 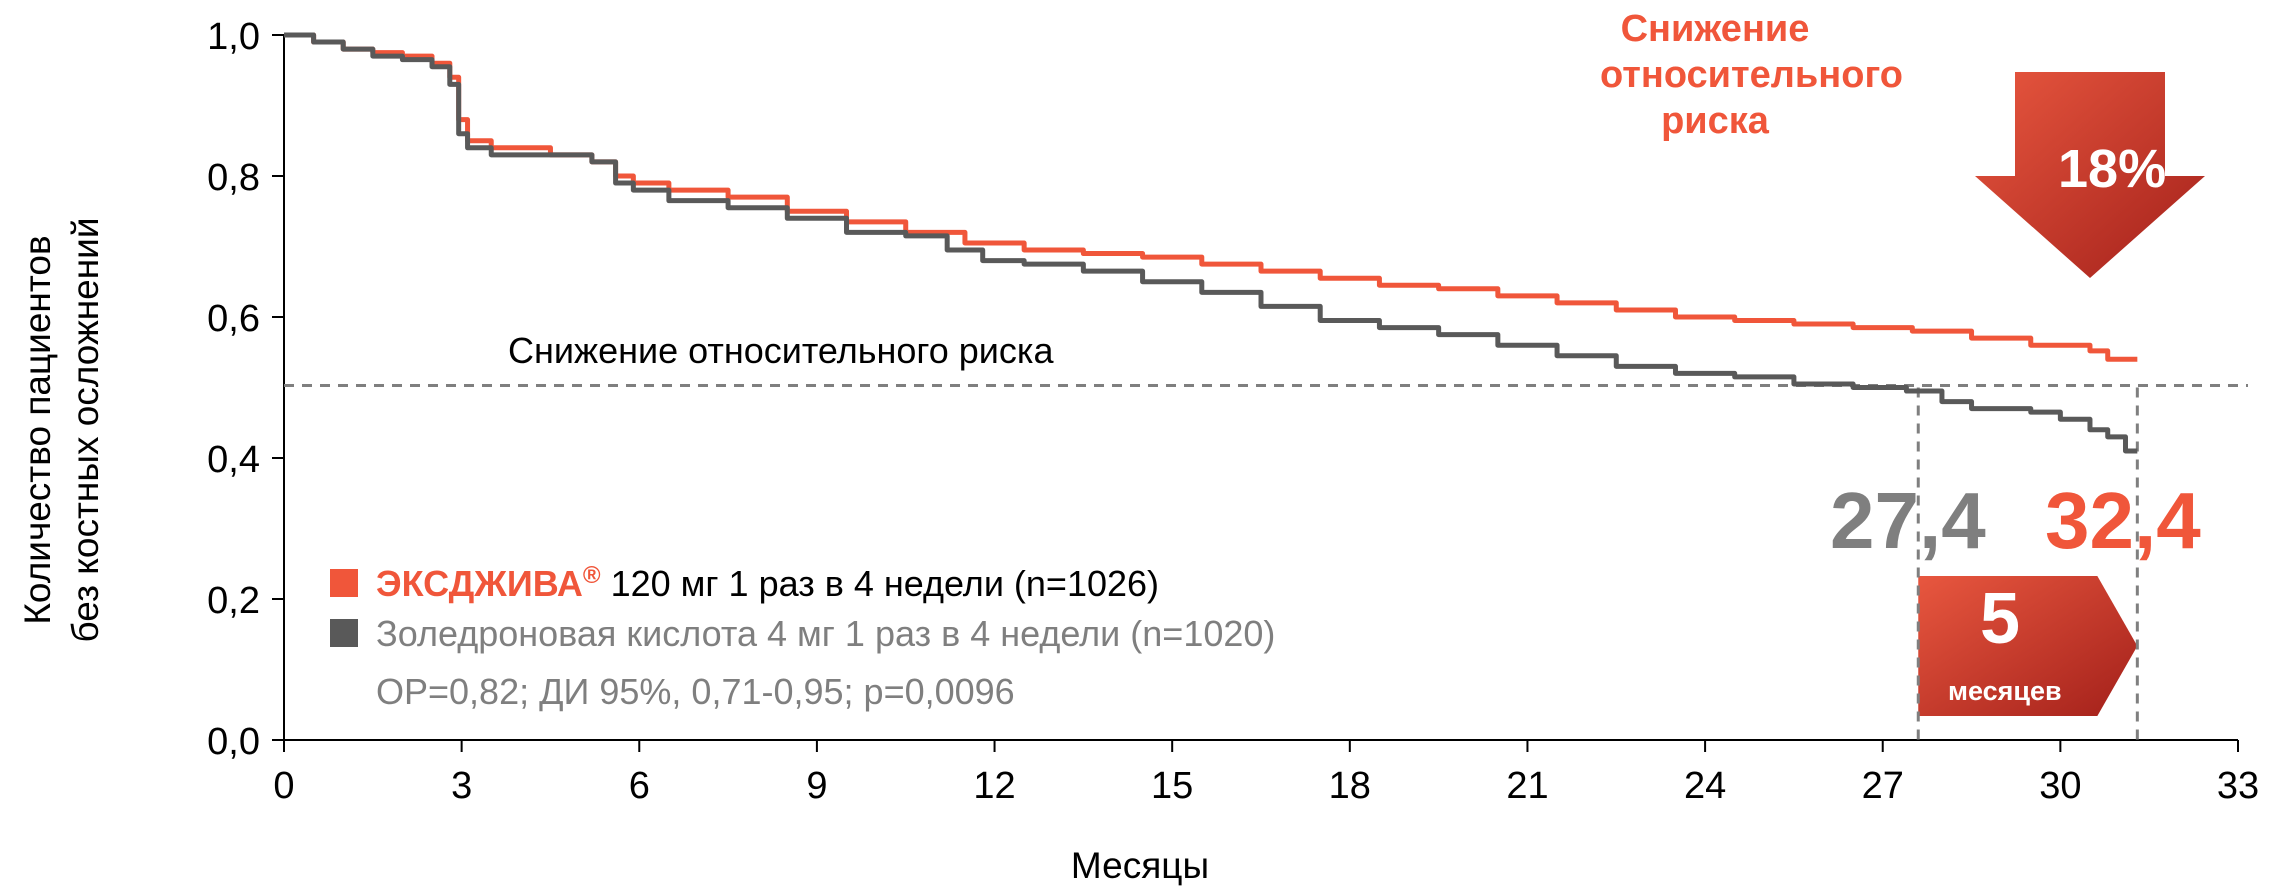 What do you see at coordinates (233, 178) in the screenshot?
I see `y-tick-label: 0,8` at bounding box center [233, 178].